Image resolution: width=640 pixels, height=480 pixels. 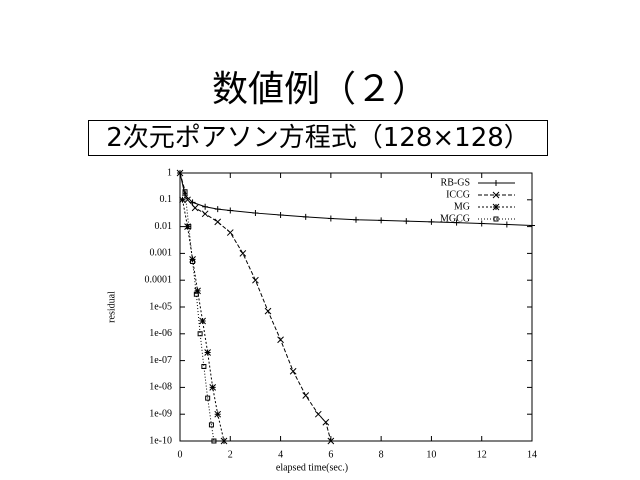 I want to click on legend-label: MGCG, so click(x=455, y=218).